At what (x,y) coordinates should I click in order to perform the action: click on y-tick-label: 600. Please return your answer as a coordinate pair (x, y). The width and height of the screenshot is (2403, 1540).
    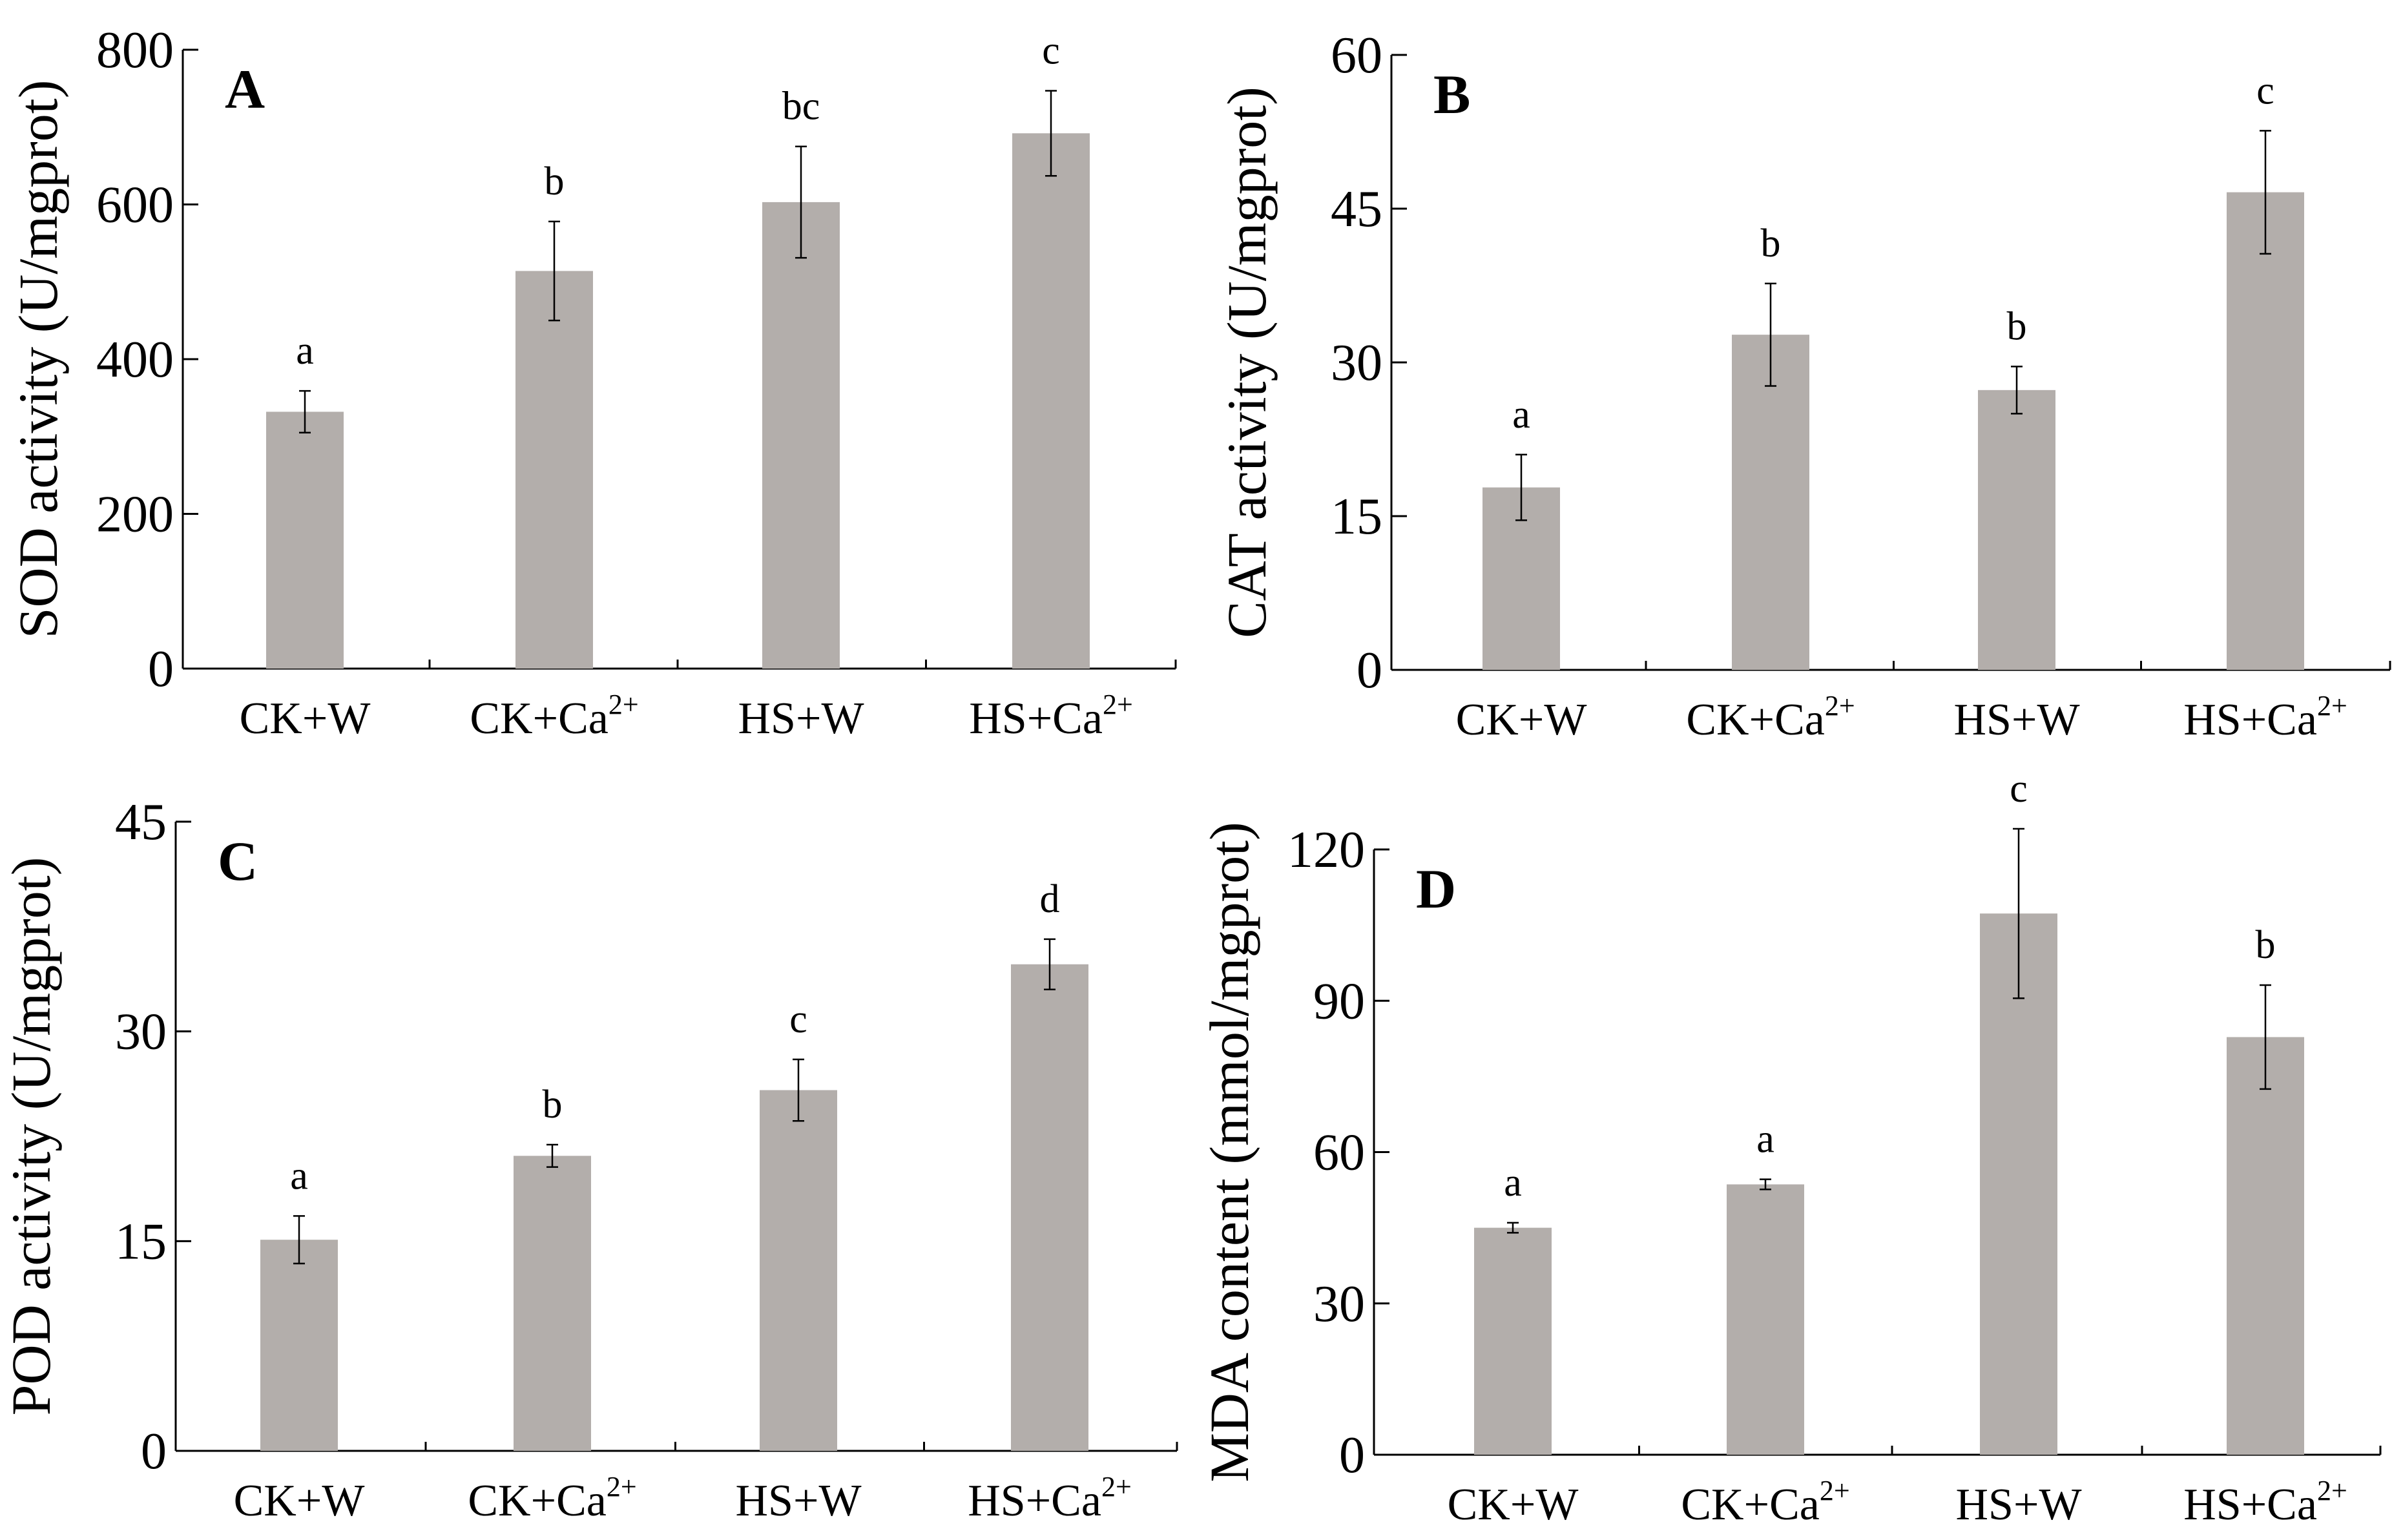
    Looking at the image, I should click on (135, 206).